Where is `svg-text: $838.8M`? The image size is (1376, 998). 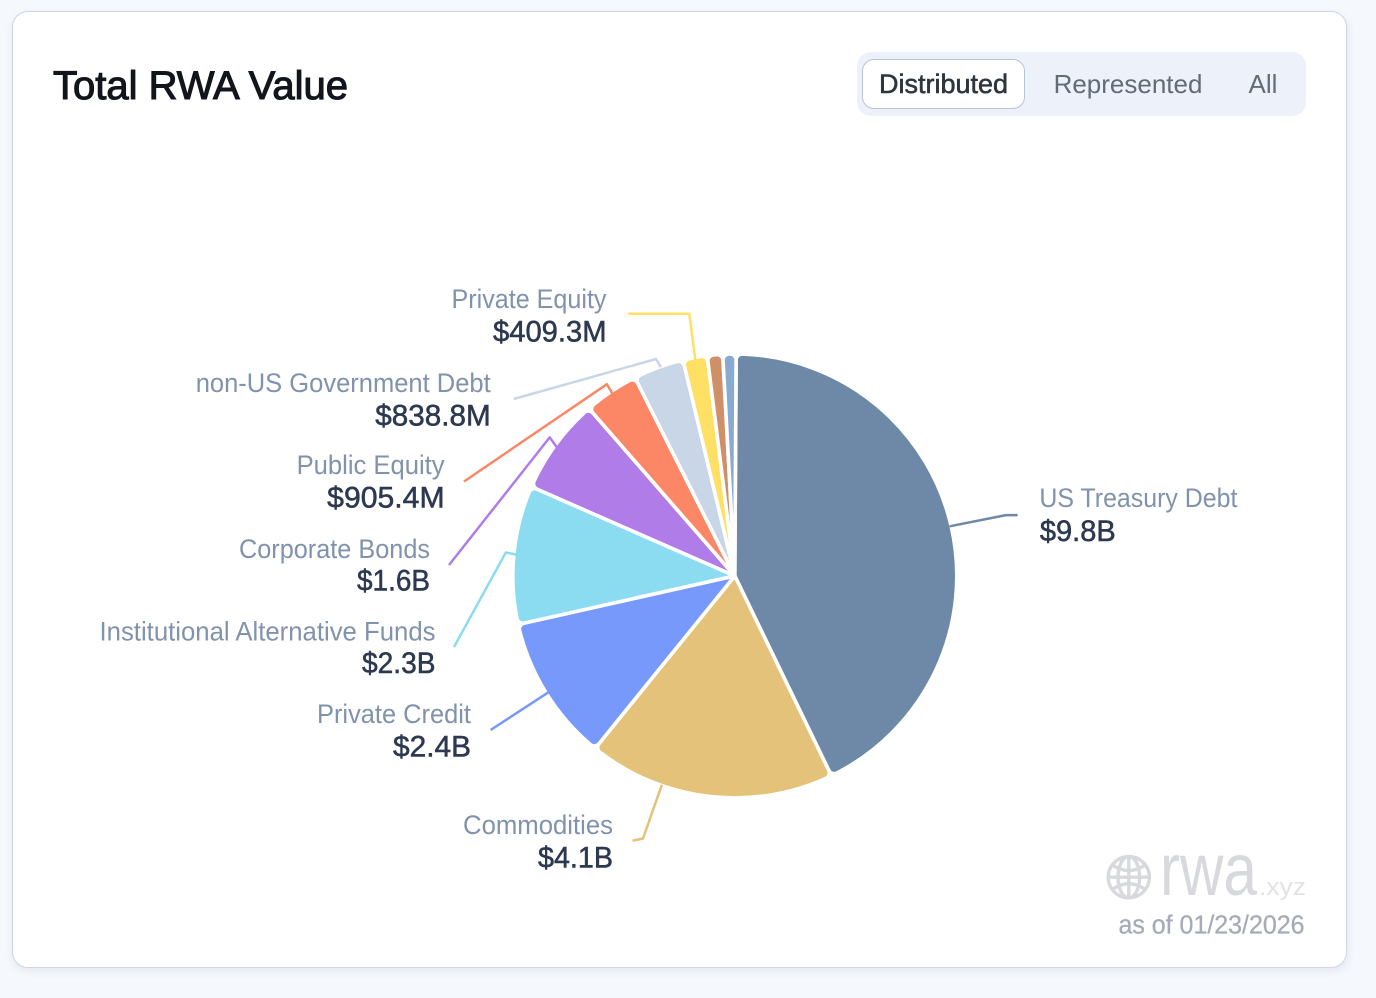 svg-text: $838.8M is located at coordinates (432, 416).